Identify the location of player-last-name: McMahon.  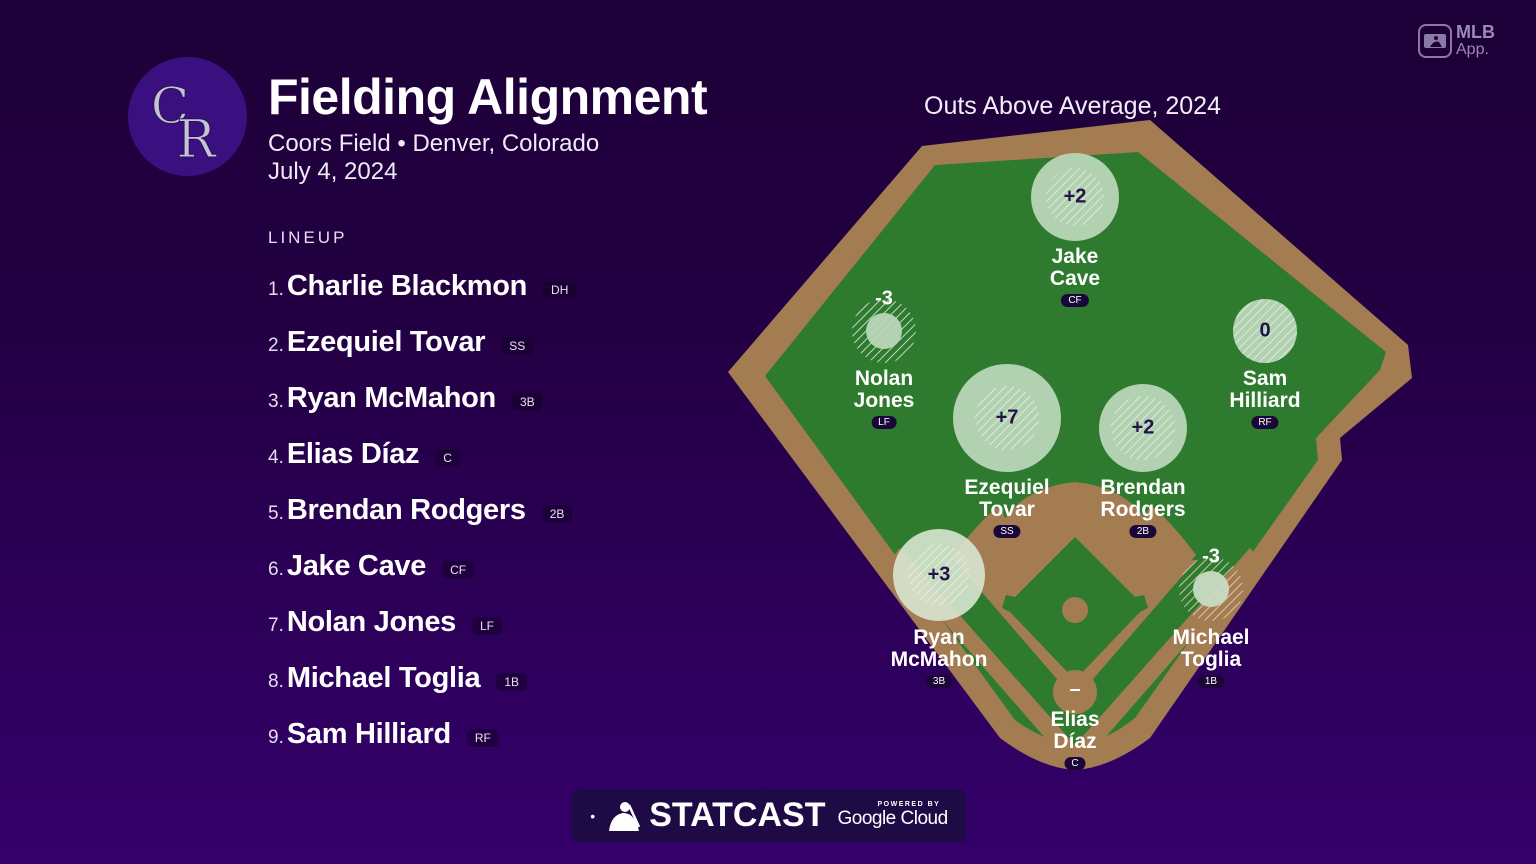
(939, 659).